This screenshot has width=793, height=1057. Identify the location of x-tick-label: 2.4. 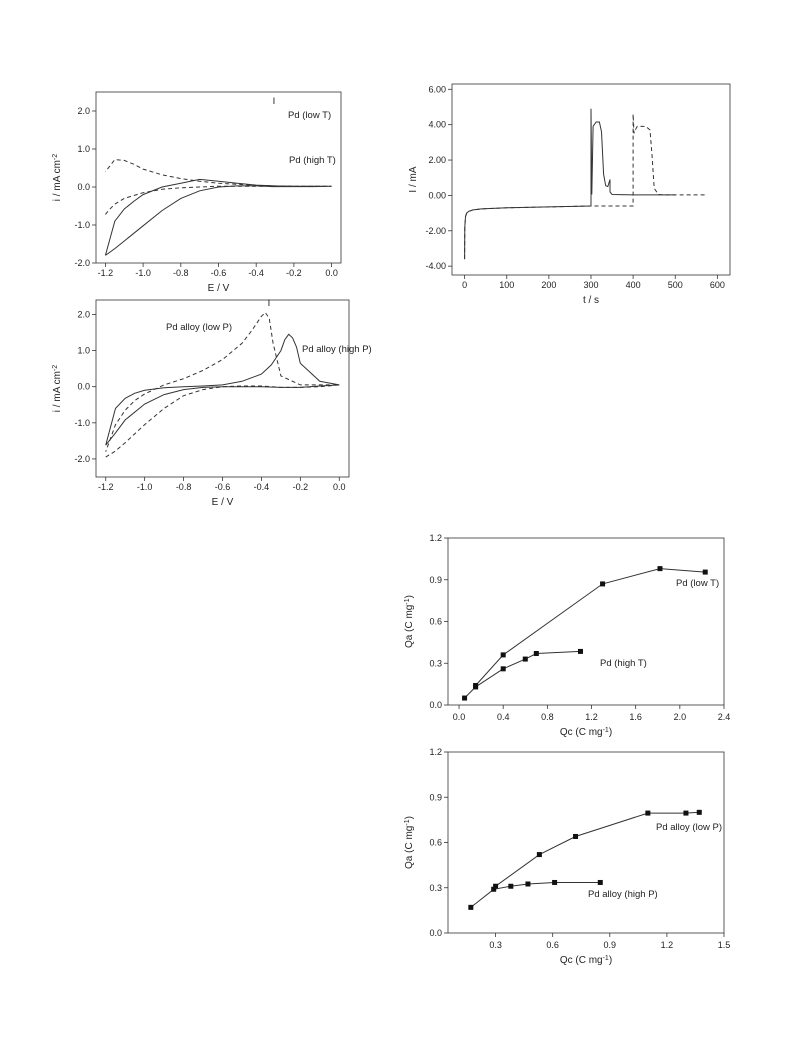
(724, 717).